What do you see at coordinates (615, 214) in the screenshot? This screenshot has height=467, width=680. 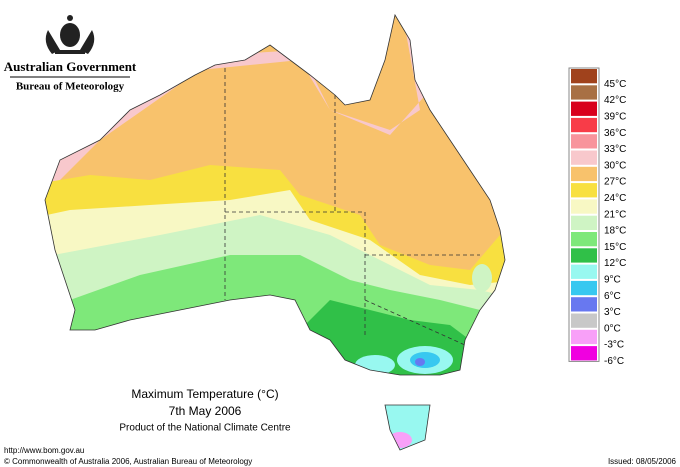 I see `legend-label: 21°C` at bounding box center [615, 214].